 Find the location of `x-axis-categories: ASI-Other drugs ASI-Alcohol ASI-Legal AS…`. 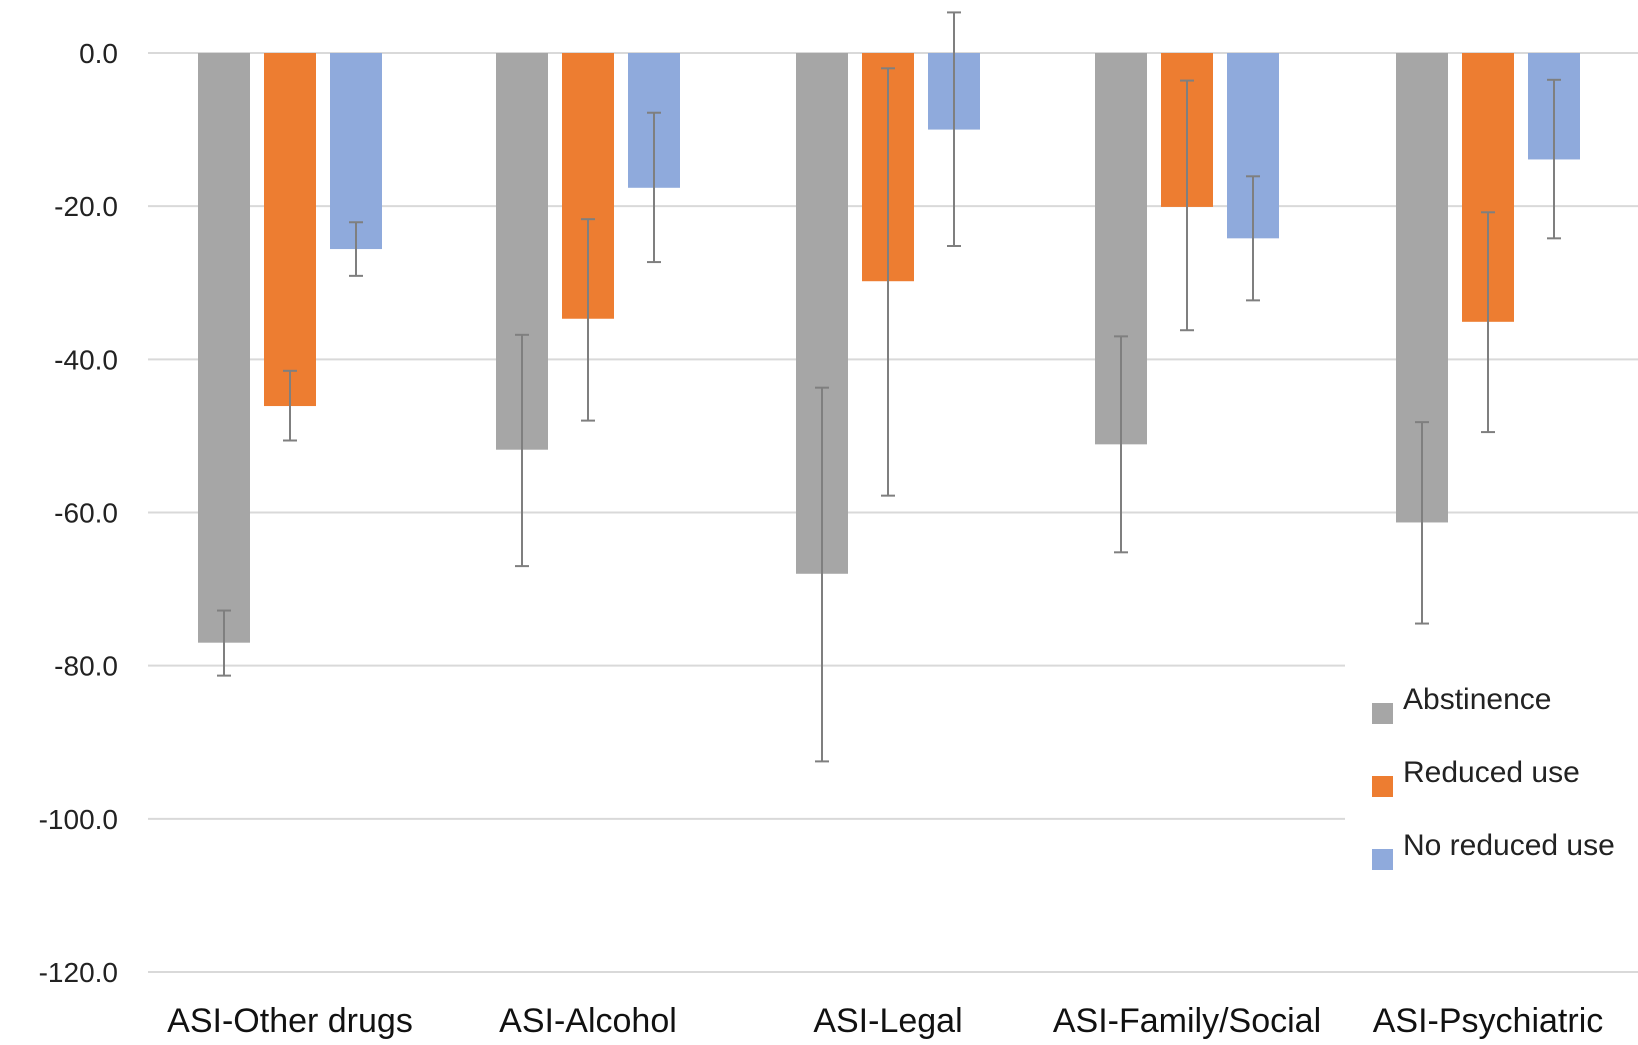

x-axis-categories: ASI-Other drugs ASI-Alcohol ASI-Legal AS… is located at coordinates (885, 1021).